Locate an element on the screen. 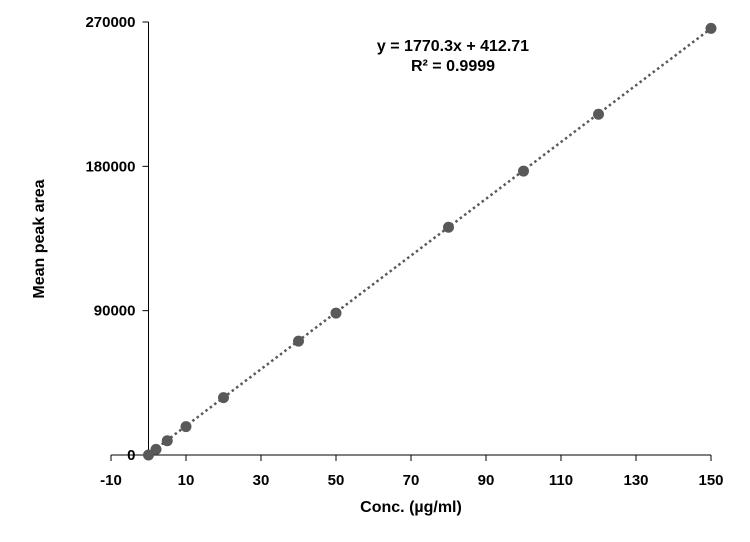 This screenshot has width=750, height=542. y-tick-labels: 0 90000 180000 270000 is located at coordinates (110, 239).